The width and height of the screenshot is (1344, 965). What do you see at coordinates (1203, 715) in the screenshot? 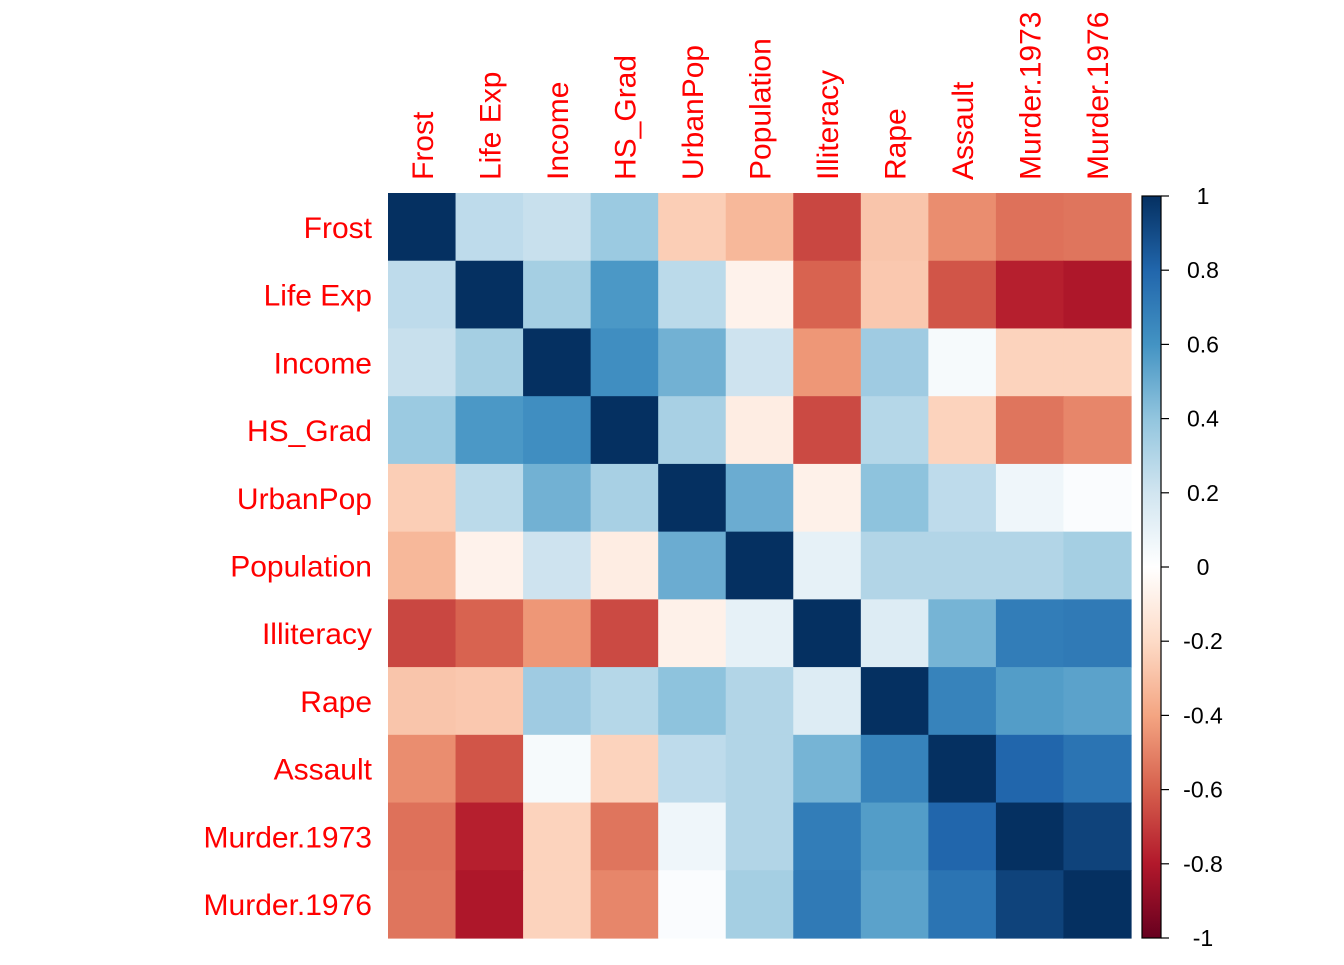
I see `colorbar-tick-label: -0.4` at bounding box center [1203, 715].